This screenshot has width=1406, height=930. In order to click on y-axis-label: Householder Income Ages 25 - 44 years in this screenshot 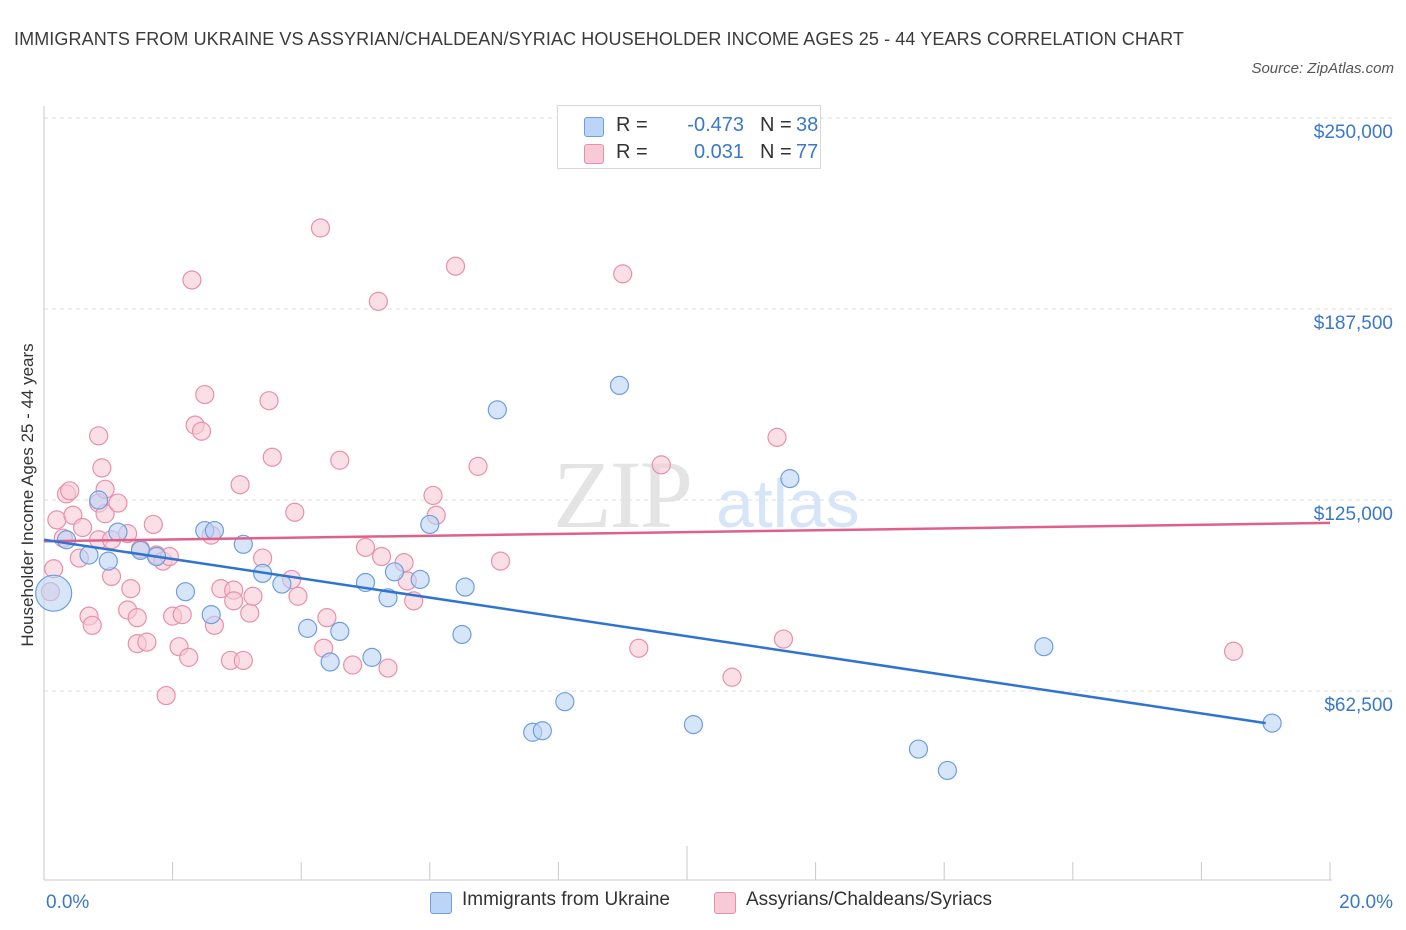, I will do `click(27, 494)`.